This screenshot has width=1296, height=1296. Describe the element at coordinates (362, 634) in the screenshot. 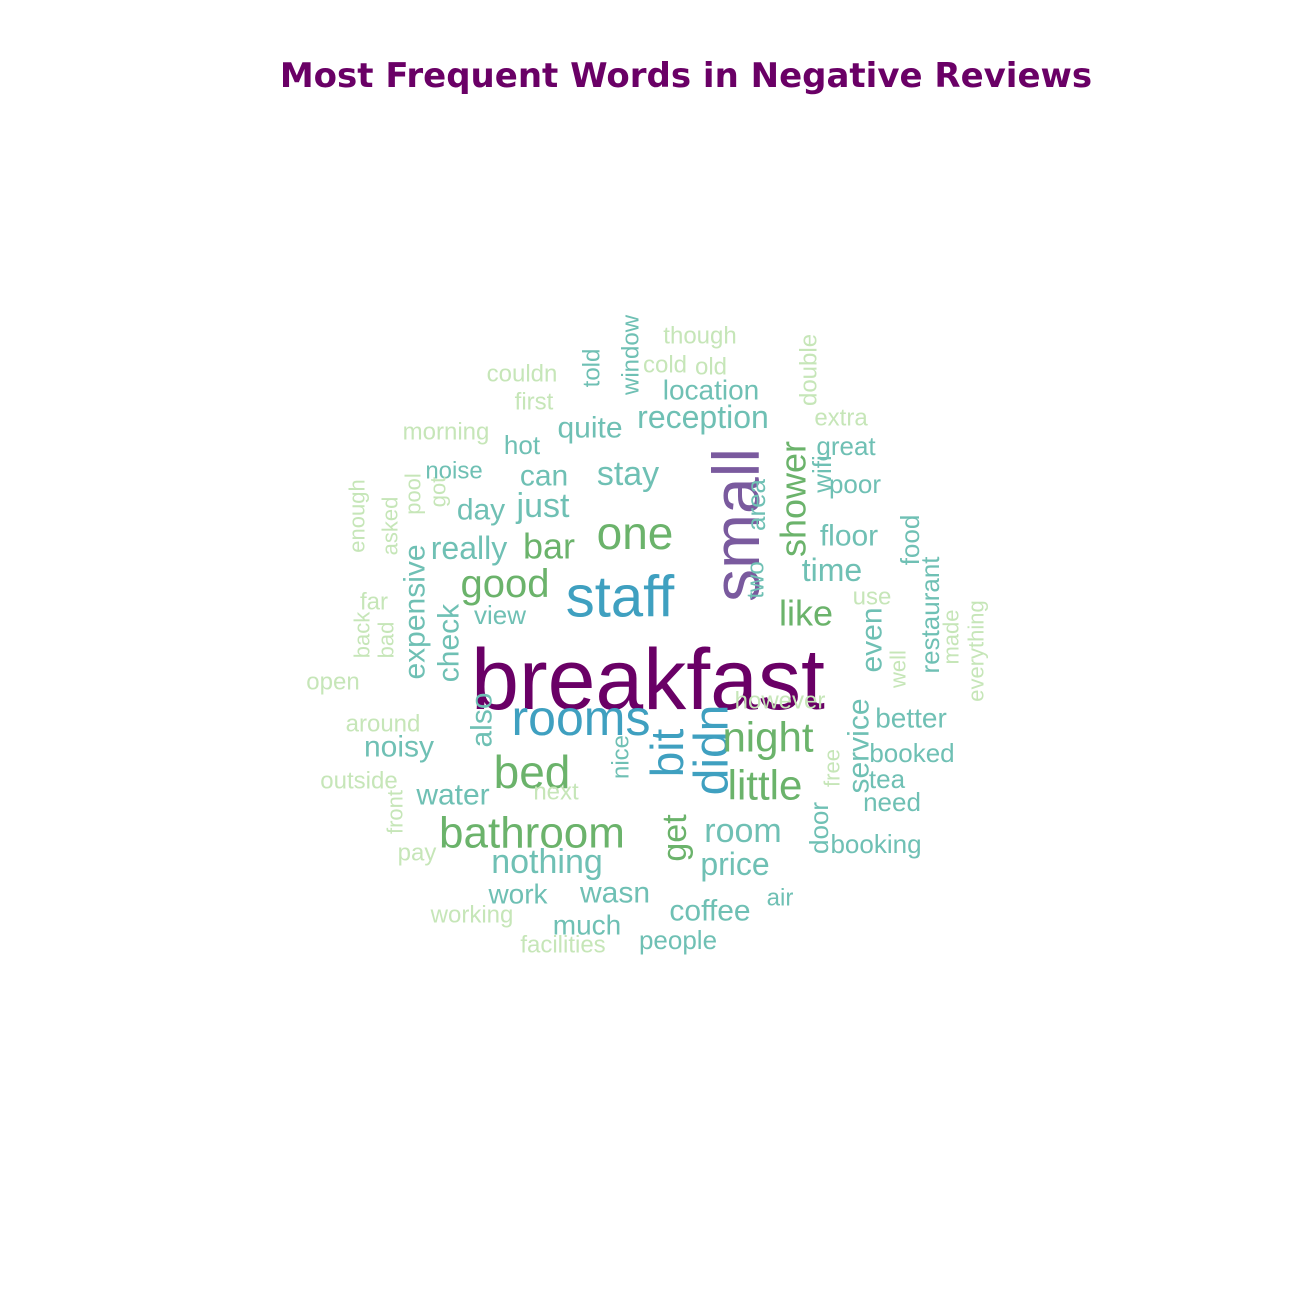

I see `word-back: back` at that location.